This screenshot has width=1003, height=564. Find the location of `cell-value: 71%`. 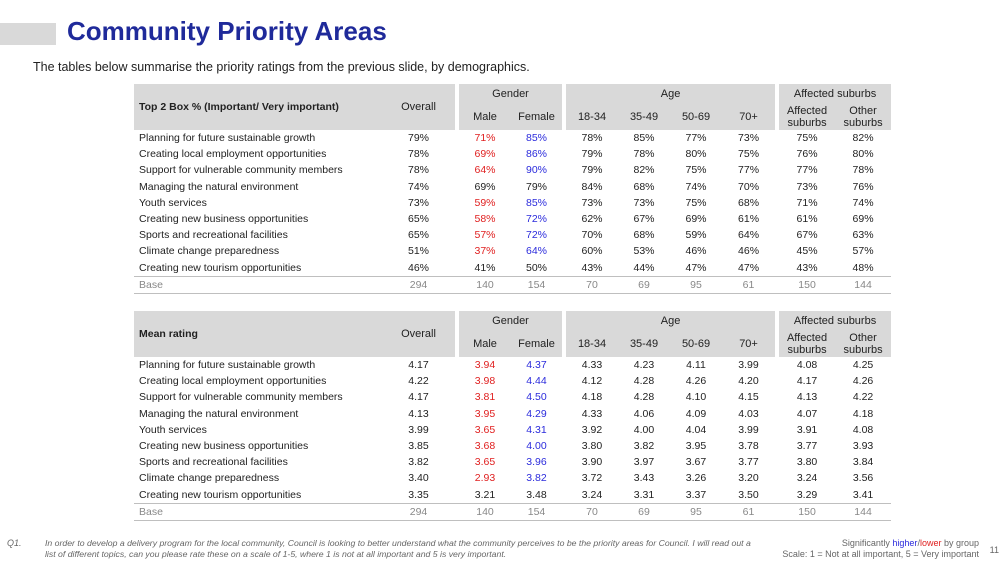

cell-value: 71% is located at coordinates (807, 202).